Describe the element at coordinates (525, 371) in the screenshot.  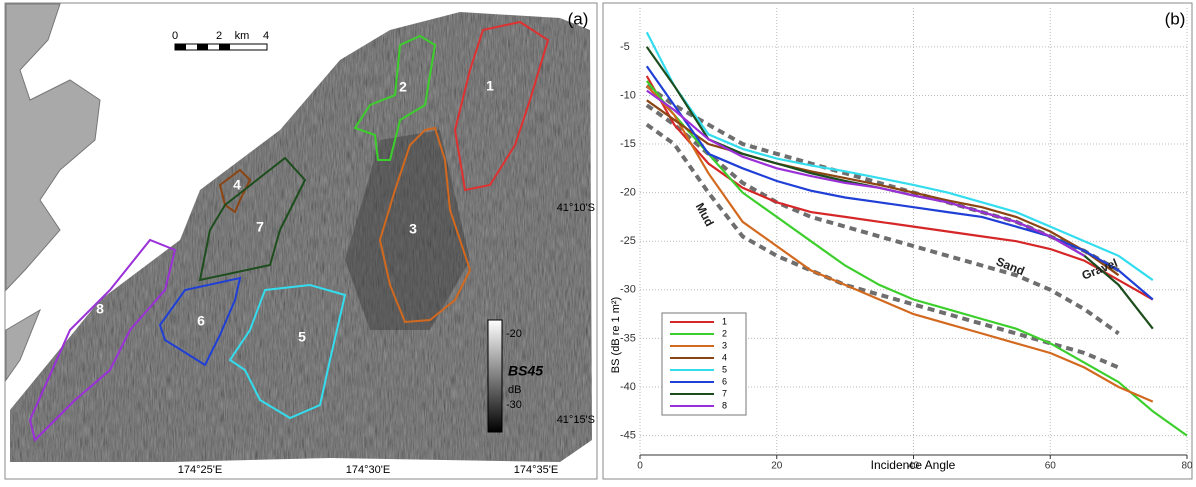
I see `colorbar-title: BS45` at that location.